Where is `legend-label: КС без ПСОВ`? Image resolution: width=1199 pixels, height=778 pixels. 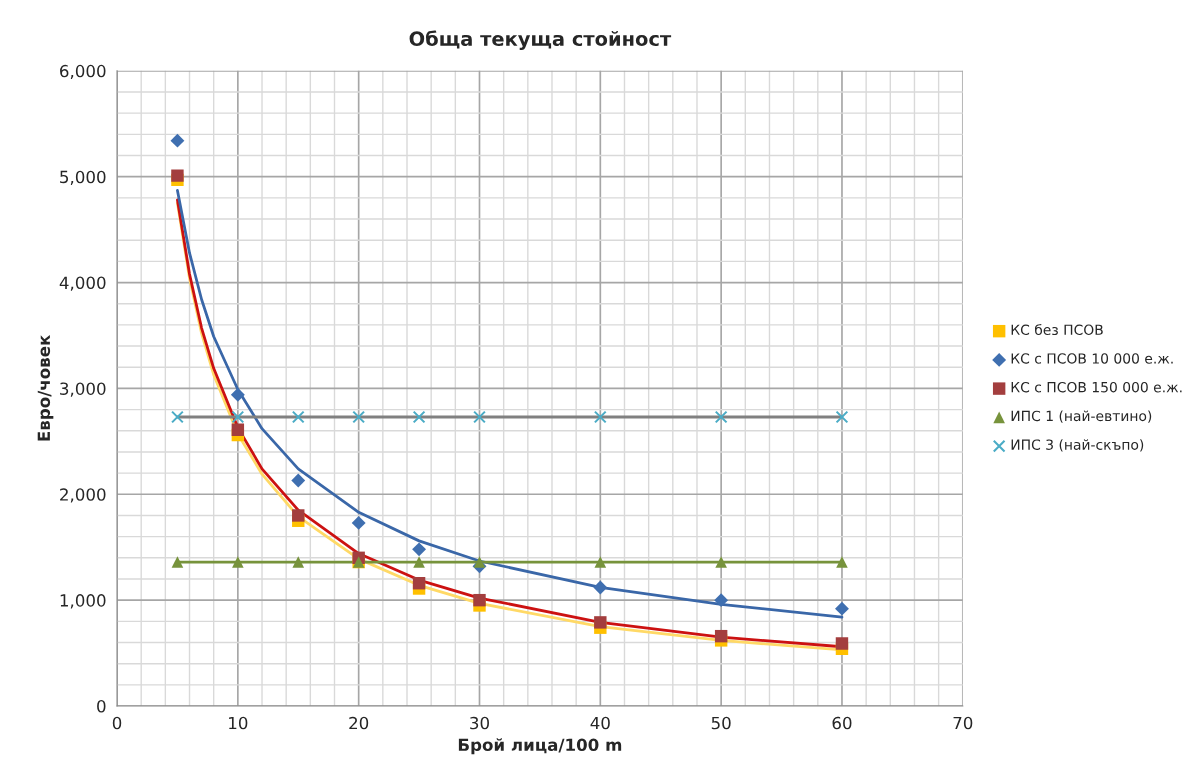
legend-label: КС без ПСОВ is located at coordinates (1057, 330).